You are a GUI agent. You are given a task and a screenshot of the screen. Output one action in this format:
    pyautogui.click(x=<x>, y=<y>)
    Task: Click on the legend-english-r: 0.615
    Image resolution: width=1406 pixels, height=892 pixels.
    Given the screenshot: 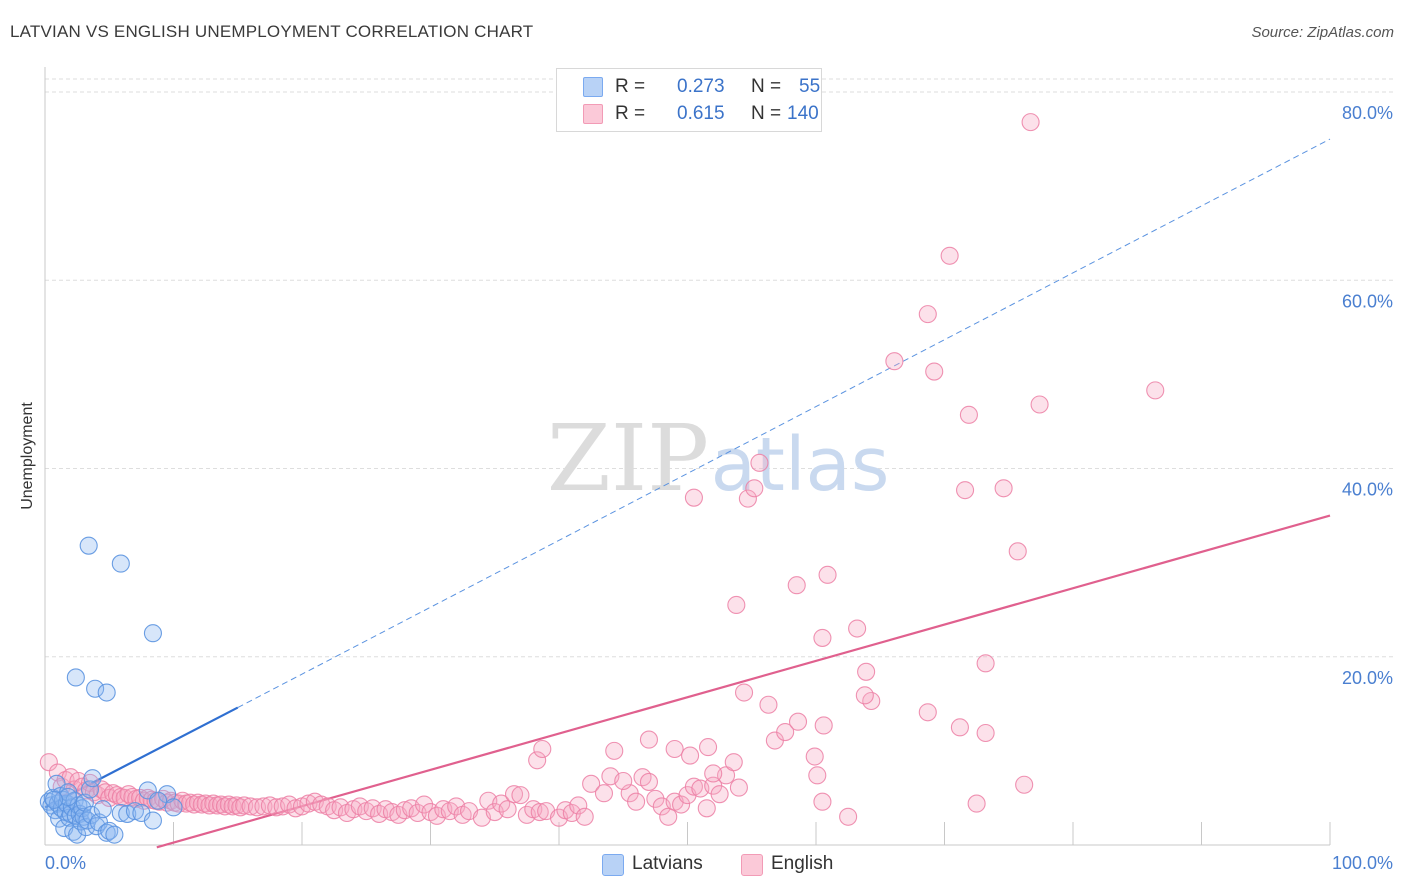 What is the action you would take?
    pyautogui.click(x=701, y=113)
    